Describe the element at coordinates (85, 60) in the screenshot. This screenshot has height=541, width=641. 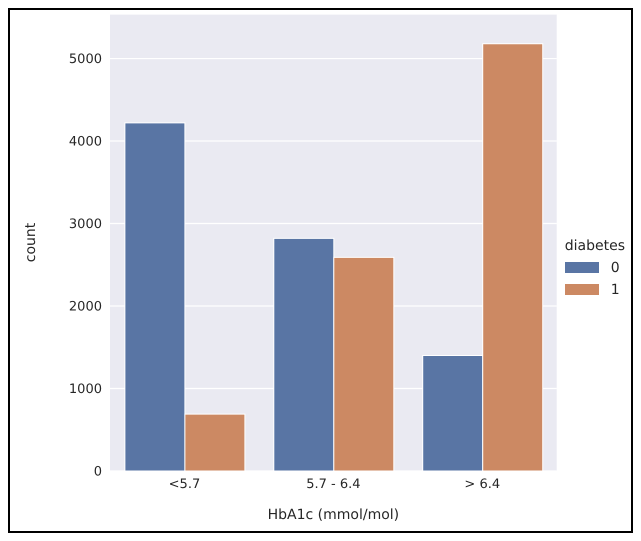
I see `y-tick-label: 5000` at that location.